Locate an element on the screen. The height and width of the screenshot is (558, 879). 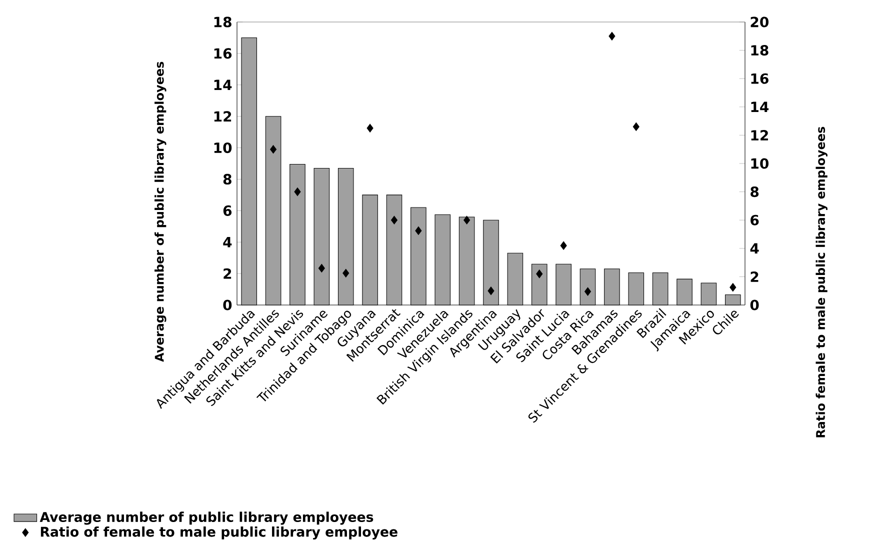
y2-tick-label: 18 is located at coordinates (759, 50).